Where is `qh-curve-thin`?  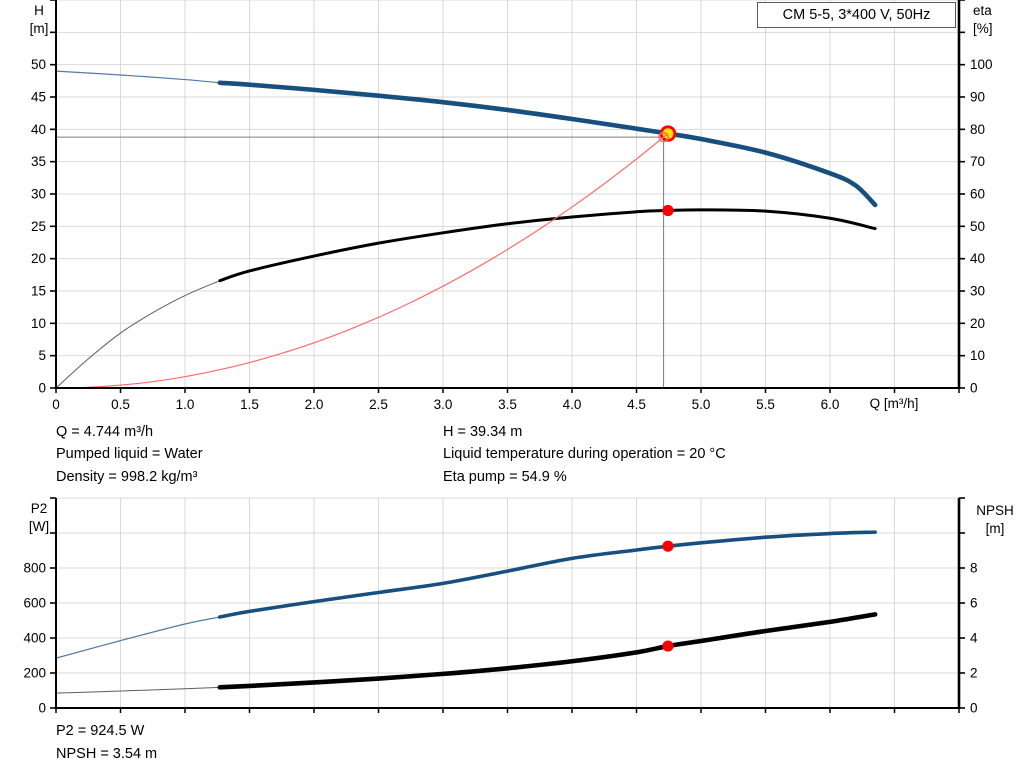 qh-curve-thin is located at coordinates (137, 77).